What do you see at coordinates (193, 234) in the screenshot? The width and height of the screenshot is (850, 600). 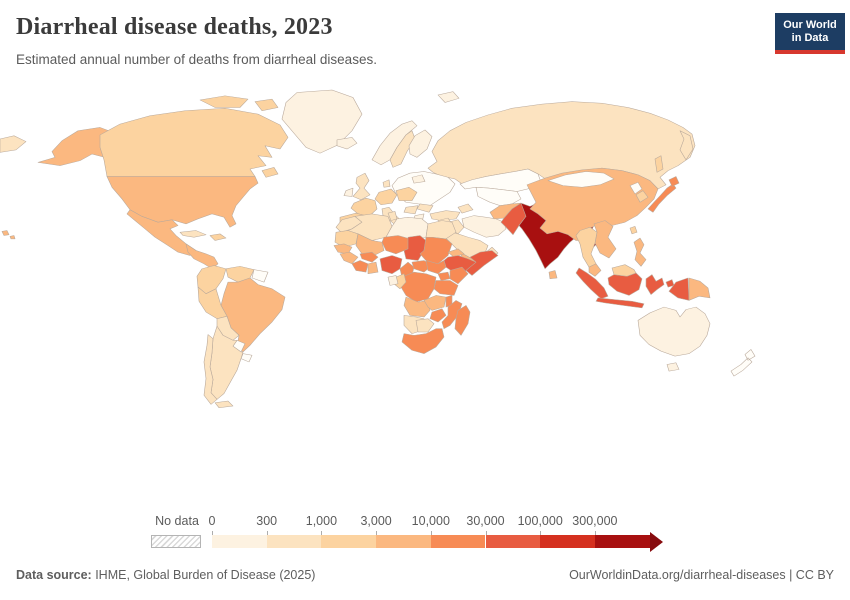 I see `country-cuba` at bounding box center [193, 234].